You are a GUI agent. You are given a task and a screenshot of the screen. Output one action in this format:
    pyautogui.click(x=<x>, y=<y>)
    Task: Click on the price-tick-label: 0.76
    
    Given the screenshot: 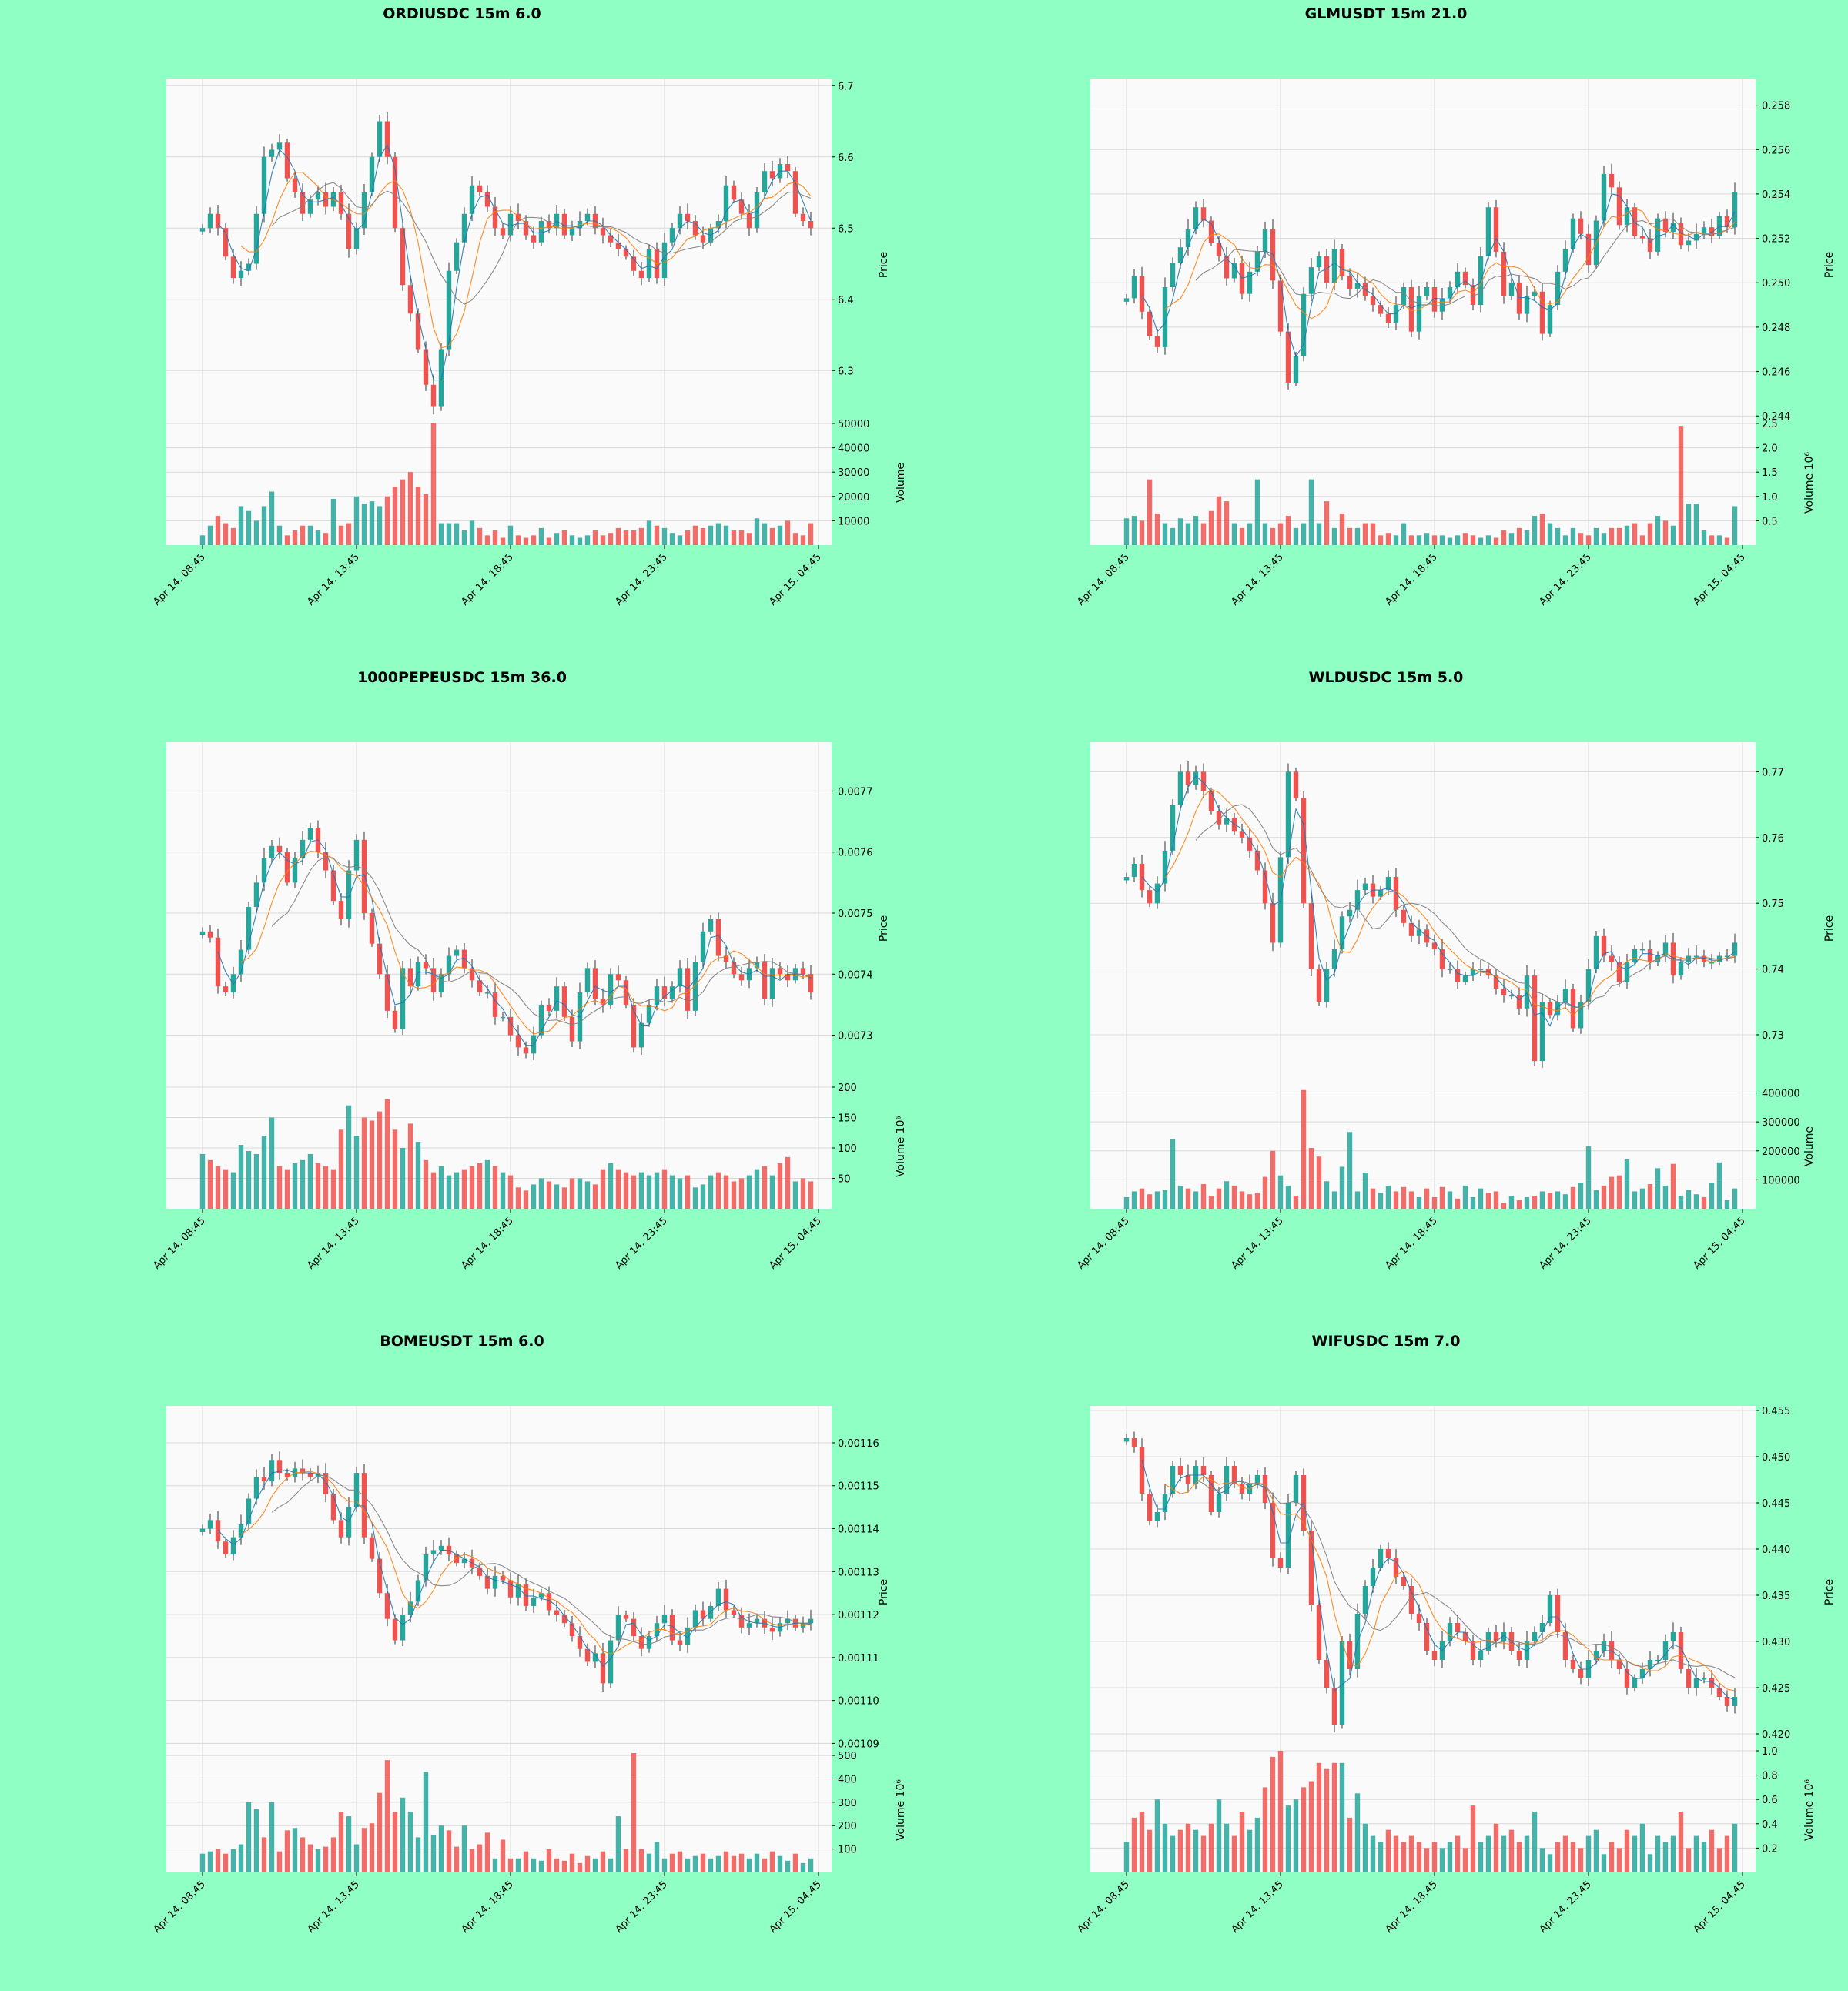 What is the action you would take?
    pyautogui.click(x=1773, y=839)
    